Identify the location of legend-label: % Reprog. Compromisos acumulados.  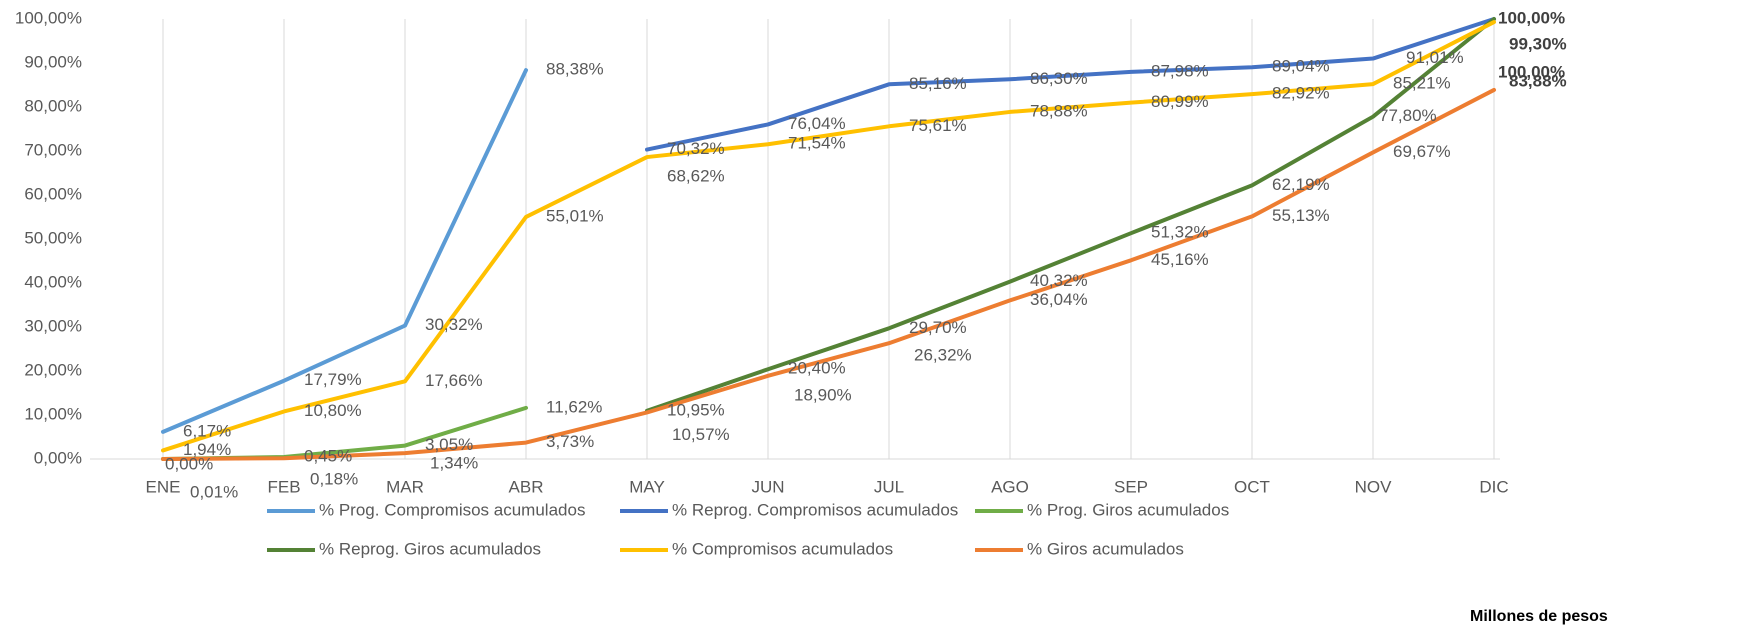
(815, 509).